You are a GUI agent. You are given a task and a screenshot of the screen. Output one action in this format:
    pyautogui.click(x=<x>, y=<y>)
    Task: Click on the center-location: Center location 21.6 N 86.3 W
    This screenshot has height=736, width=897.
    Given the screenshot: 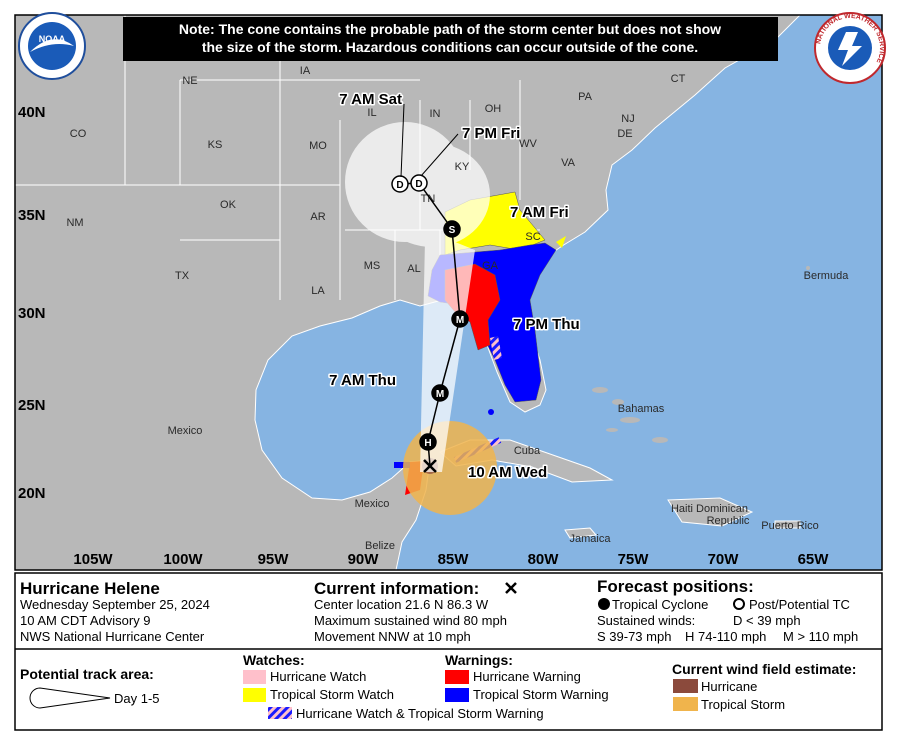 What is the action you would take?
    pyautogui.click(x=401, y=604)
    